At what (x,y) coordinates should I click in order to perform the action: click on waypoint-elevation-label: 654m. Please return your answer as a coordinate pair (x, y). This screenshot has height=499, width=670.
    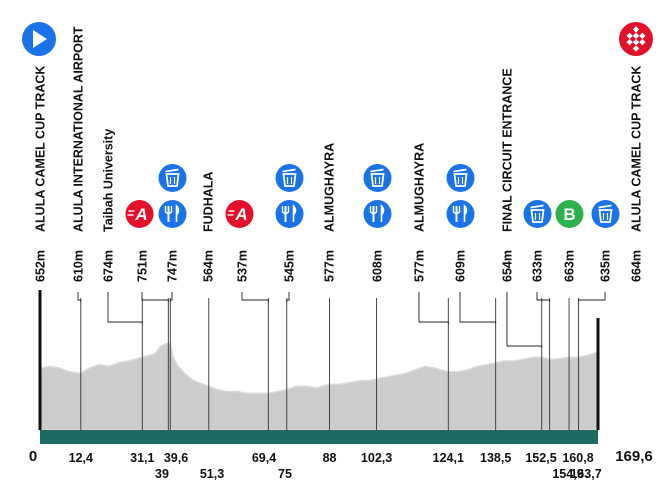
    Looking at the image, I should click on (508, 266).